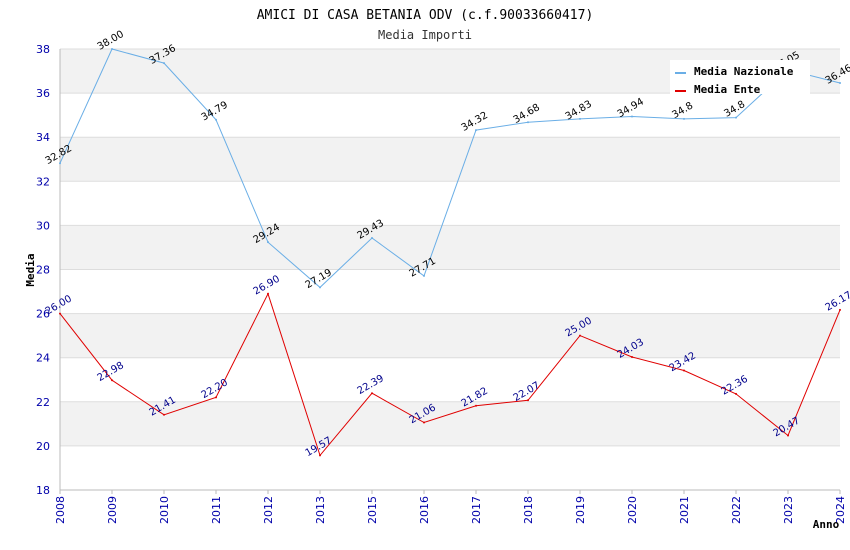 The width and height of the screenshot is (850, 550). What do you see at coordinates (112, 510) in the screenshot?
I see `x-tick-label: 2009` at bounding box center [112, 510].